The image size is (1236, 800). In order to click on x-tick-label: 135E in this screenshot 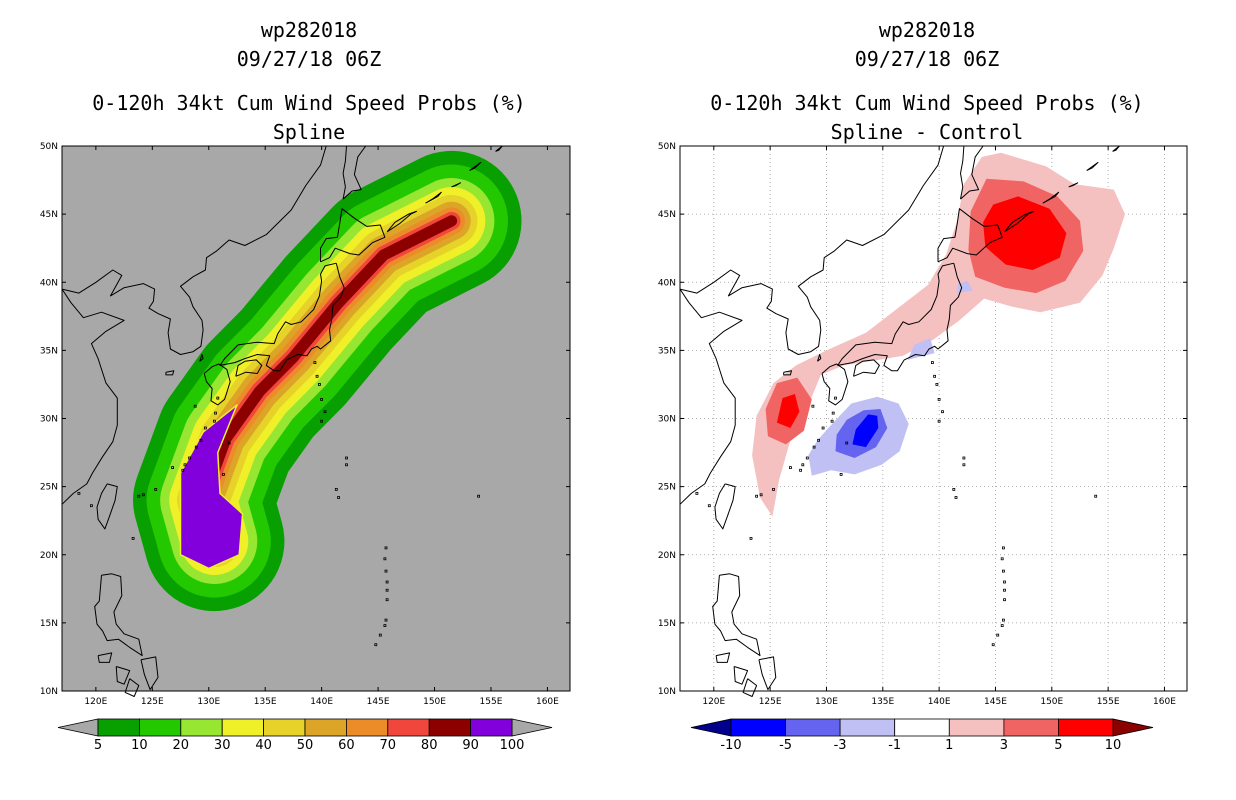, I will do `click(265, 702)`.